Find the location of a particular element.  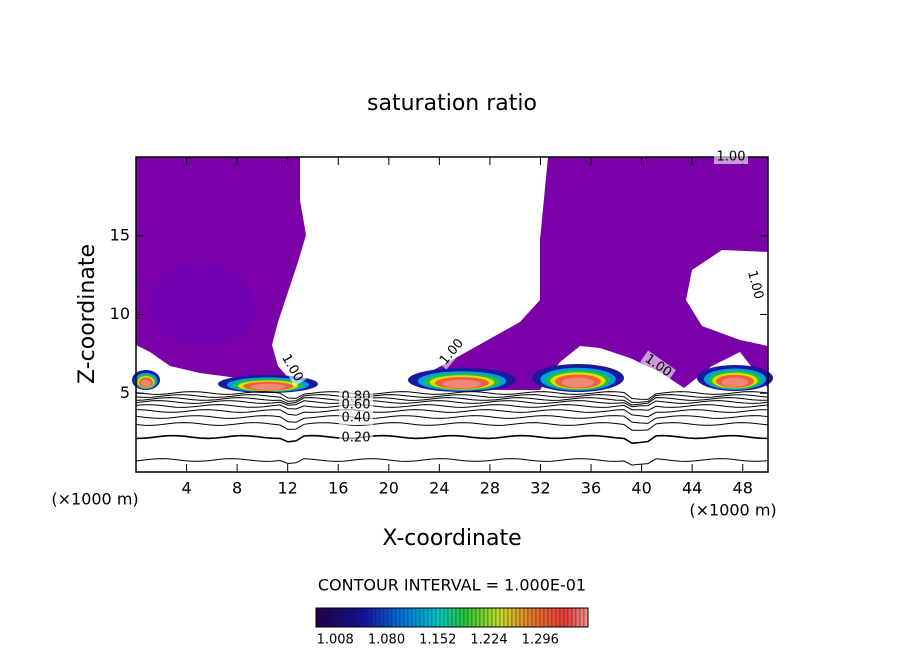

x-tick-label: 8 is located at coordinates (237, 488).